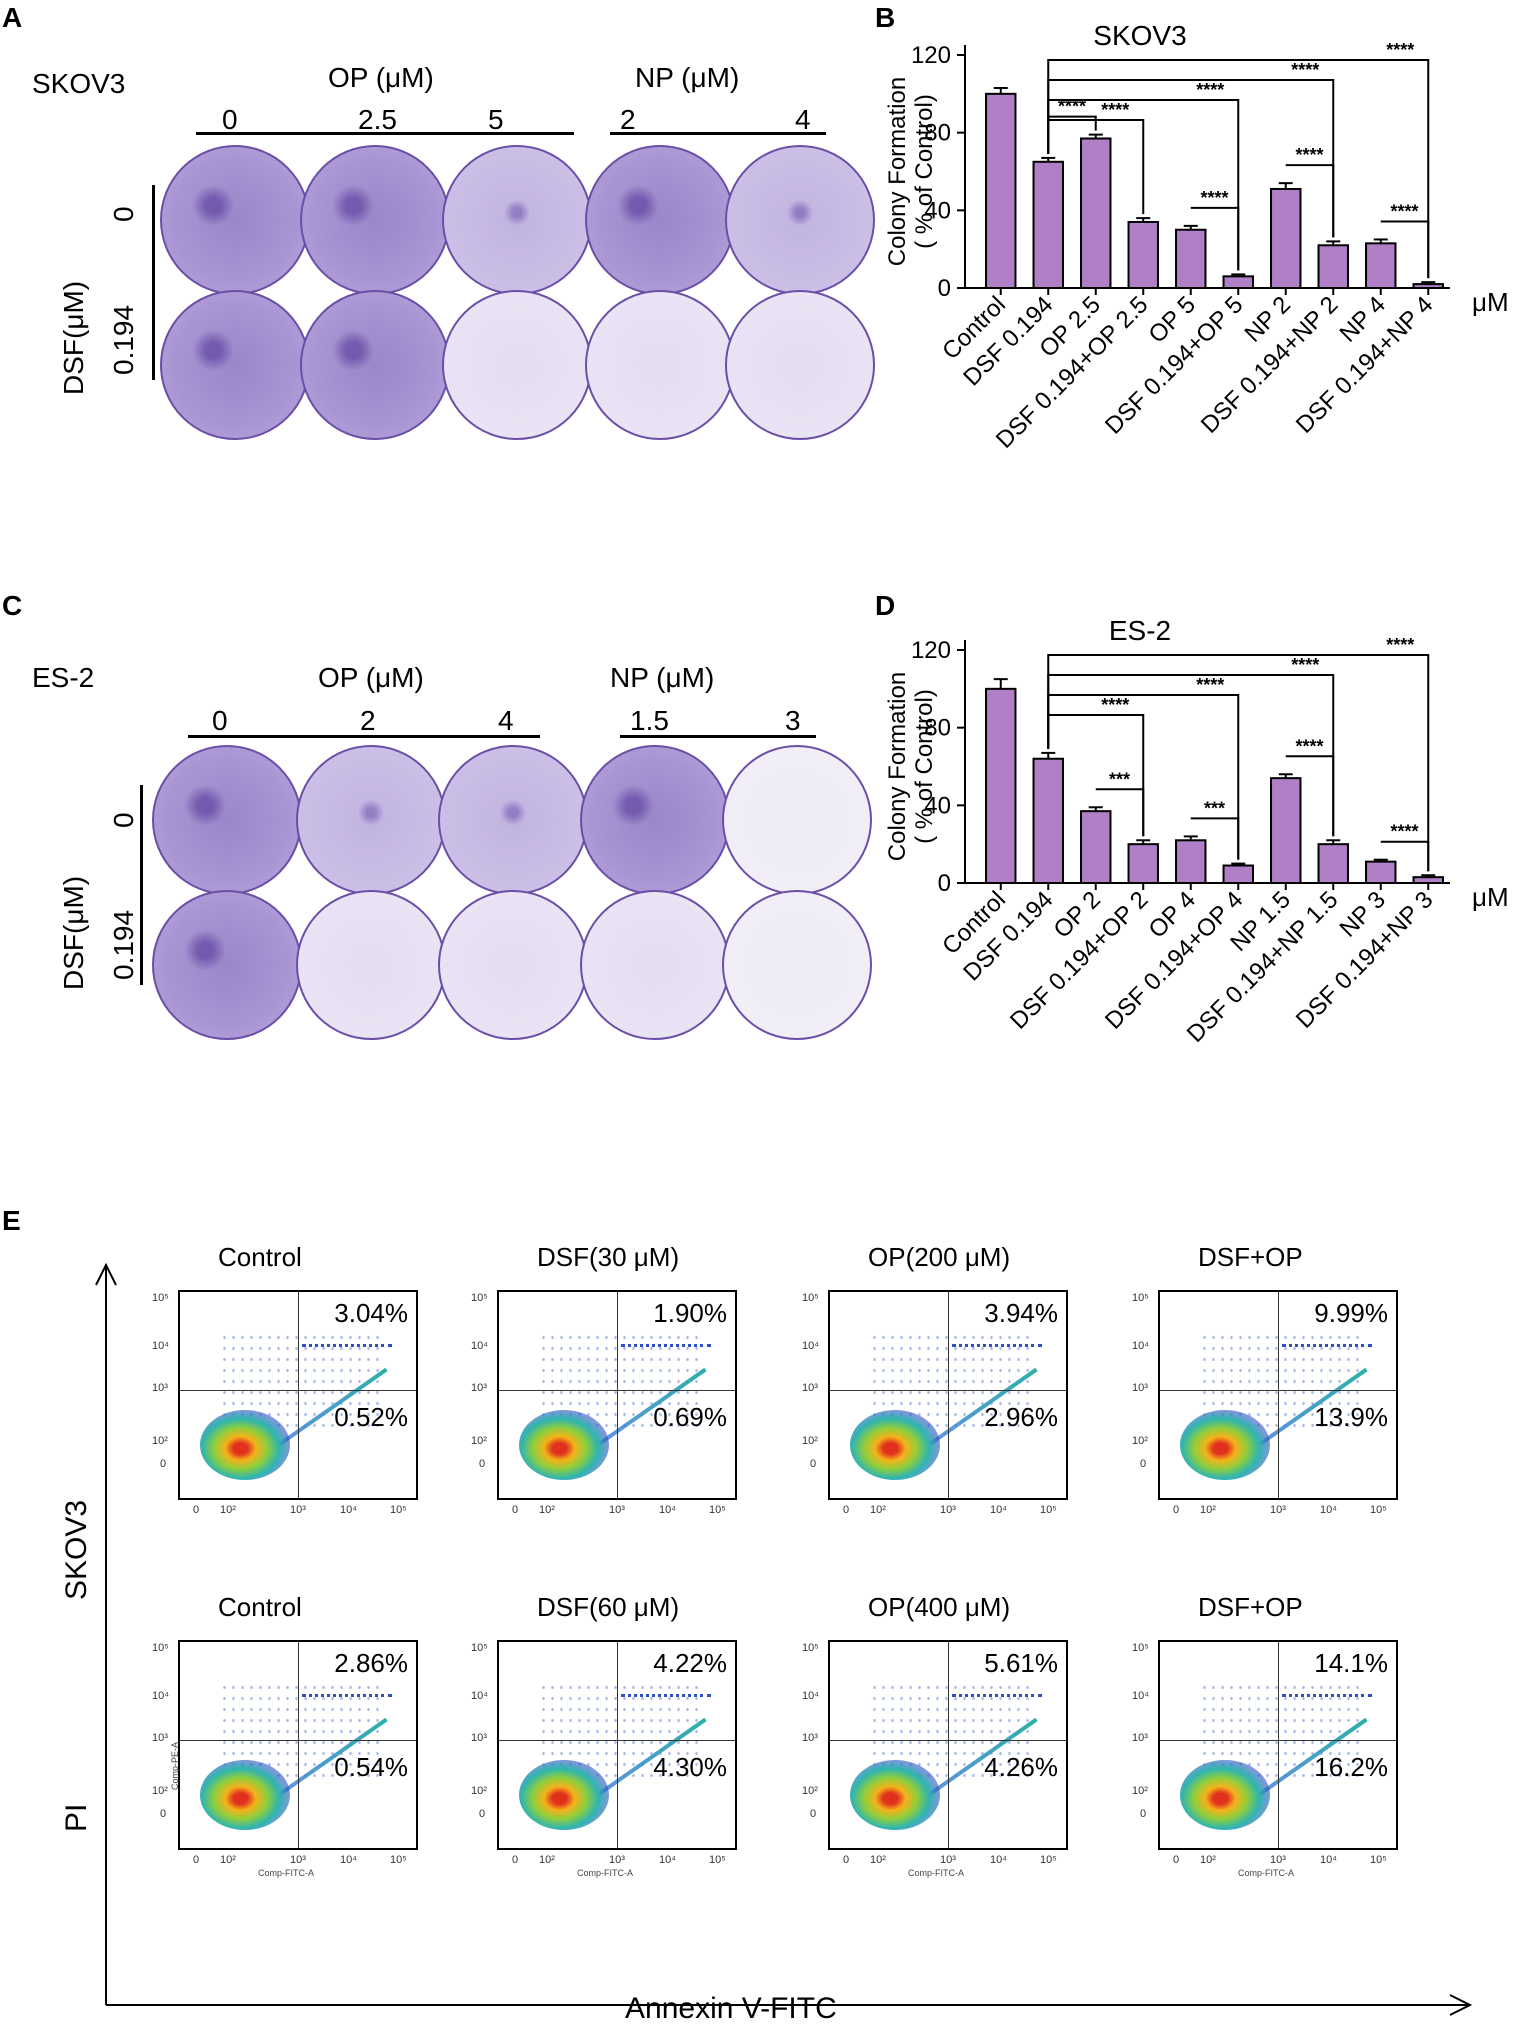 This screenshot has height=2033, width=1522. I want to click on panel-c-dsf-dose-0: 0, so click(123, 820).